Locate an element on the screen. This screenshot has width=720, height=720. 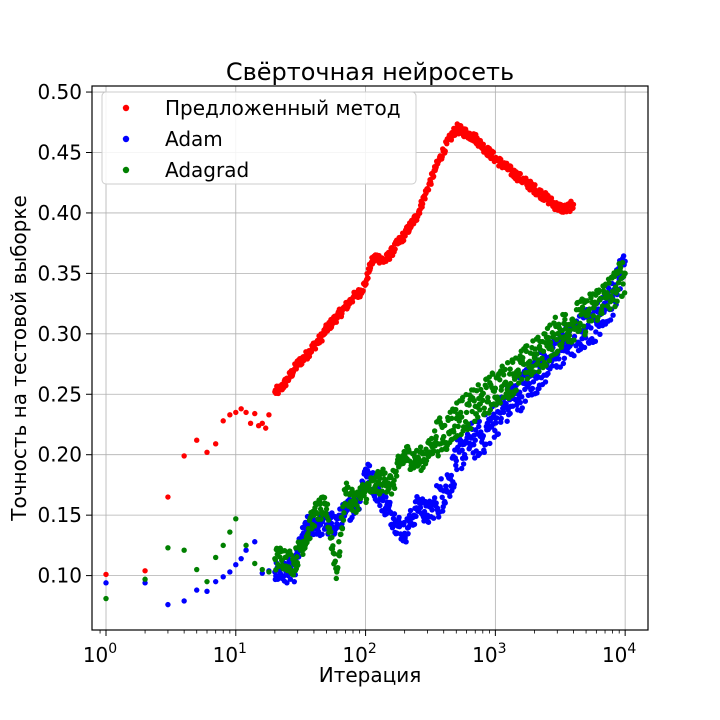
y-tick-label: 0.35 is located at coordinates (59, 273).